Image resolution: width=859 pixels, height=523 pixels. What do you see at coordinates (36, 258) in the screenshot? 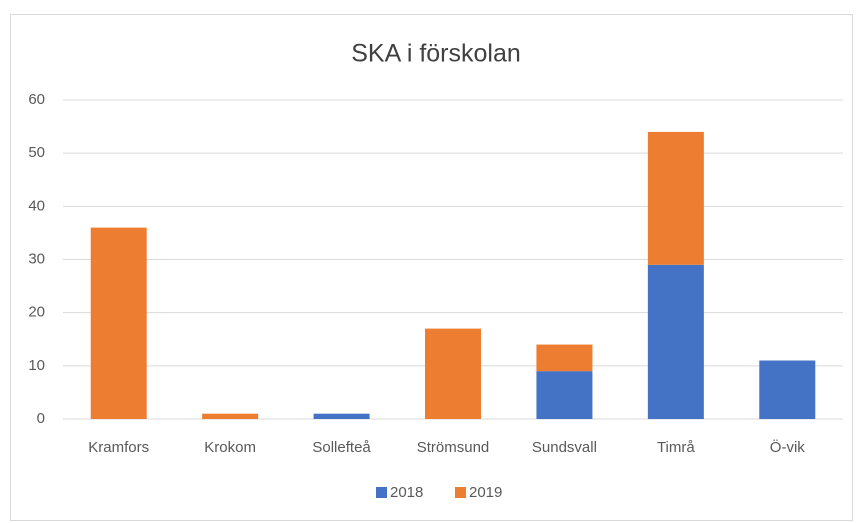
I see `y-tick-label: 30` at bounding box center [36, 258].